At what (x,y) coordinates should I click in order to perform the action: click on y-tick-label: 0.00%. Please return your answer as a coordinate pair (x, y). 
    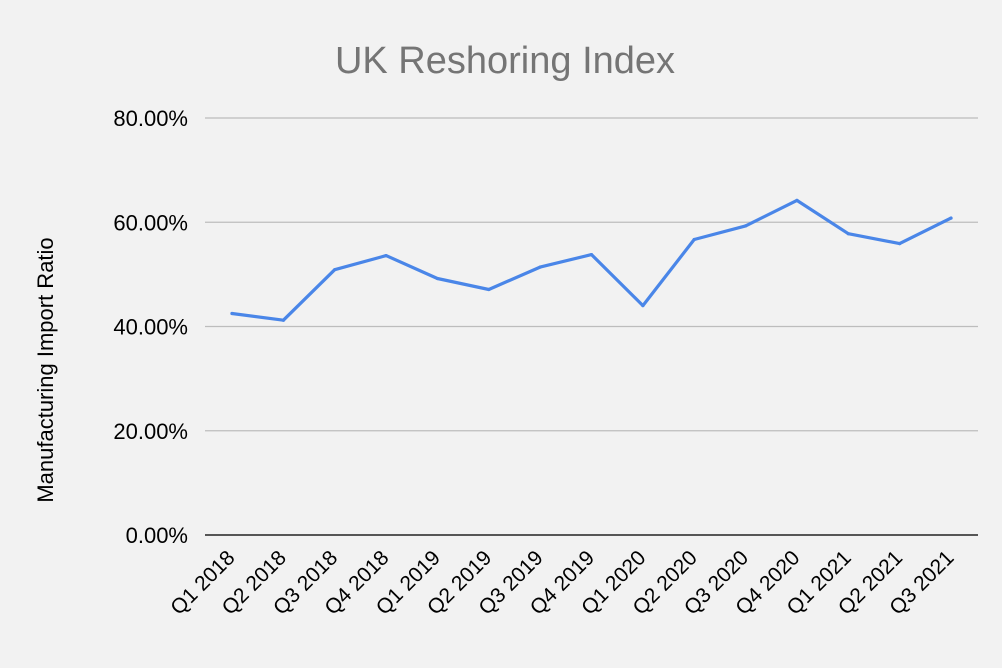
    Looking at the image, I should click on (157, 535).